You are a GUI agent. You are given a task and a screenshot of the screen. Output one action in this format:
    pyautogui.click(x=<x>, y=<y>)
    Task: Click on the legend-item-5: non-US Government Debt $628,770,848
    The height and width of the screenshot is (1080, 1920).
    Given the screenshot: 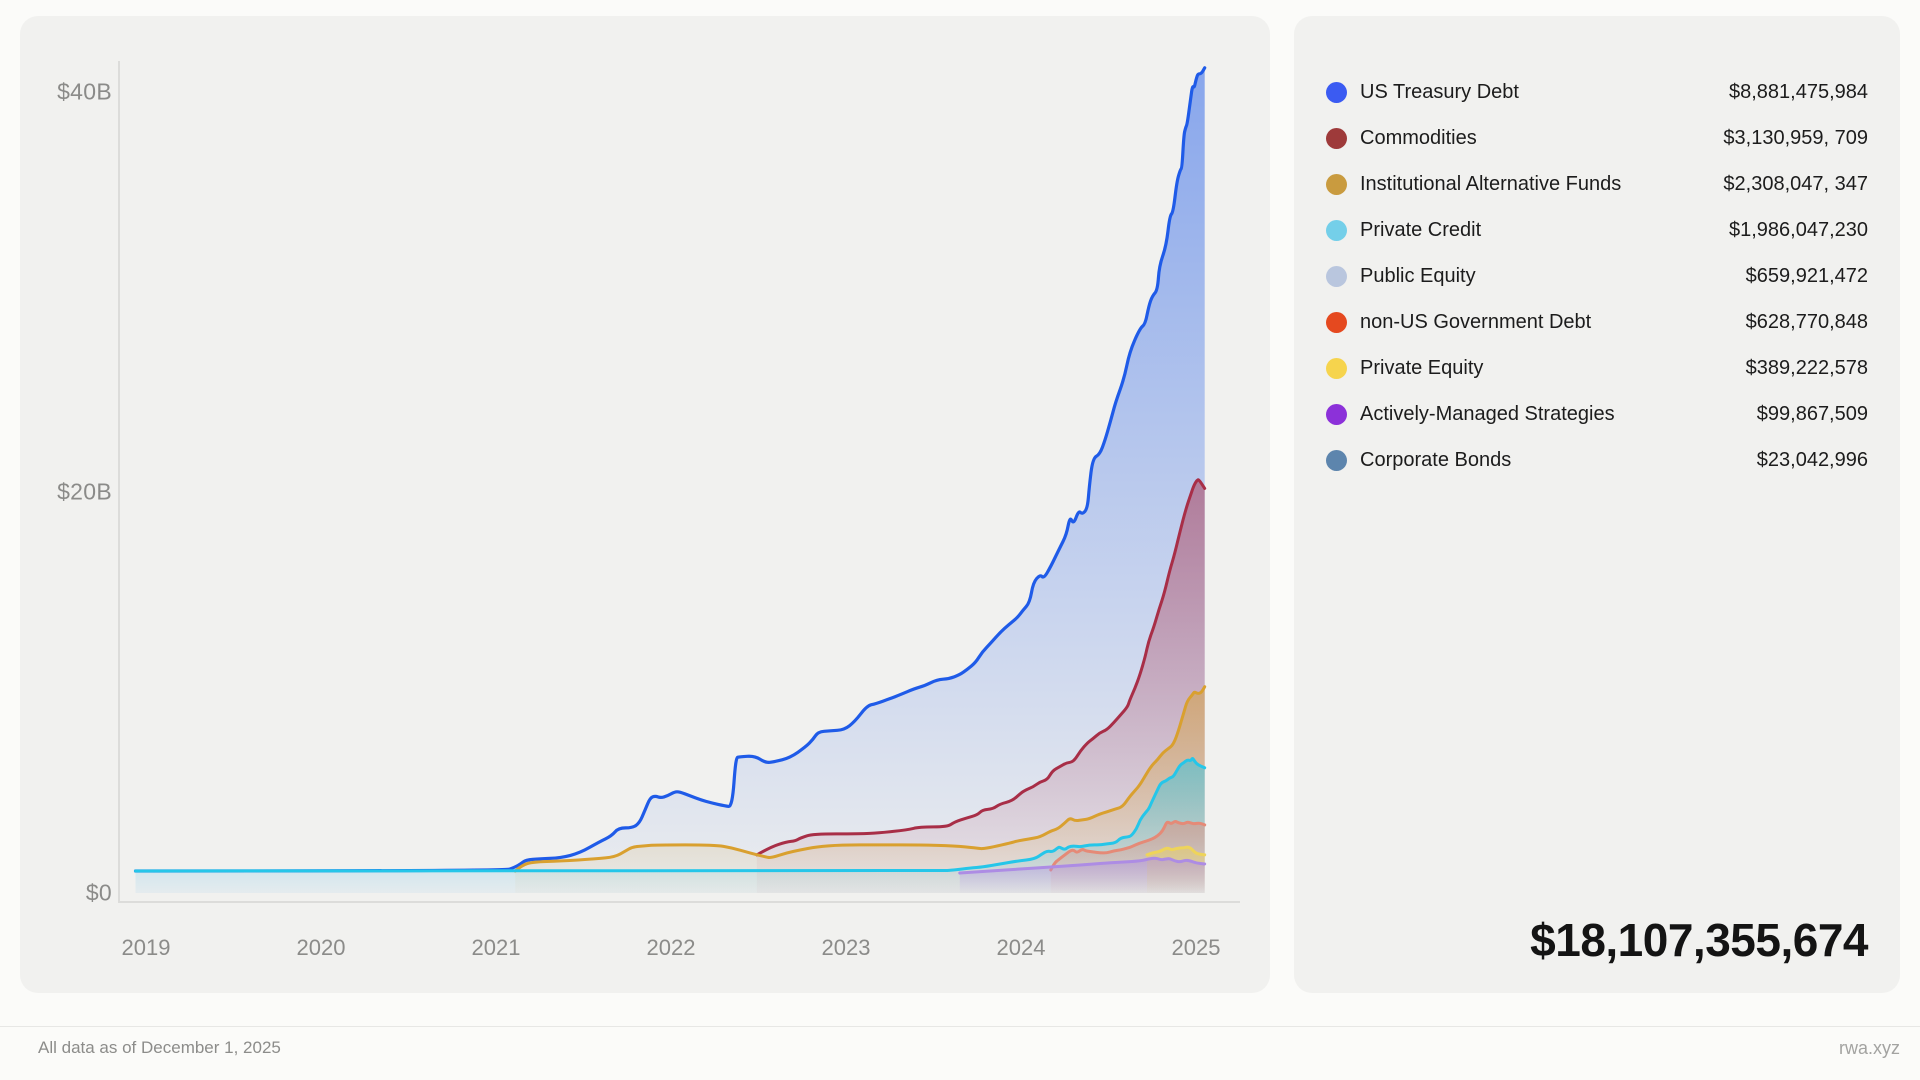 What is the action you would take?
    pyautogui.click(x=1597, y=322)
    